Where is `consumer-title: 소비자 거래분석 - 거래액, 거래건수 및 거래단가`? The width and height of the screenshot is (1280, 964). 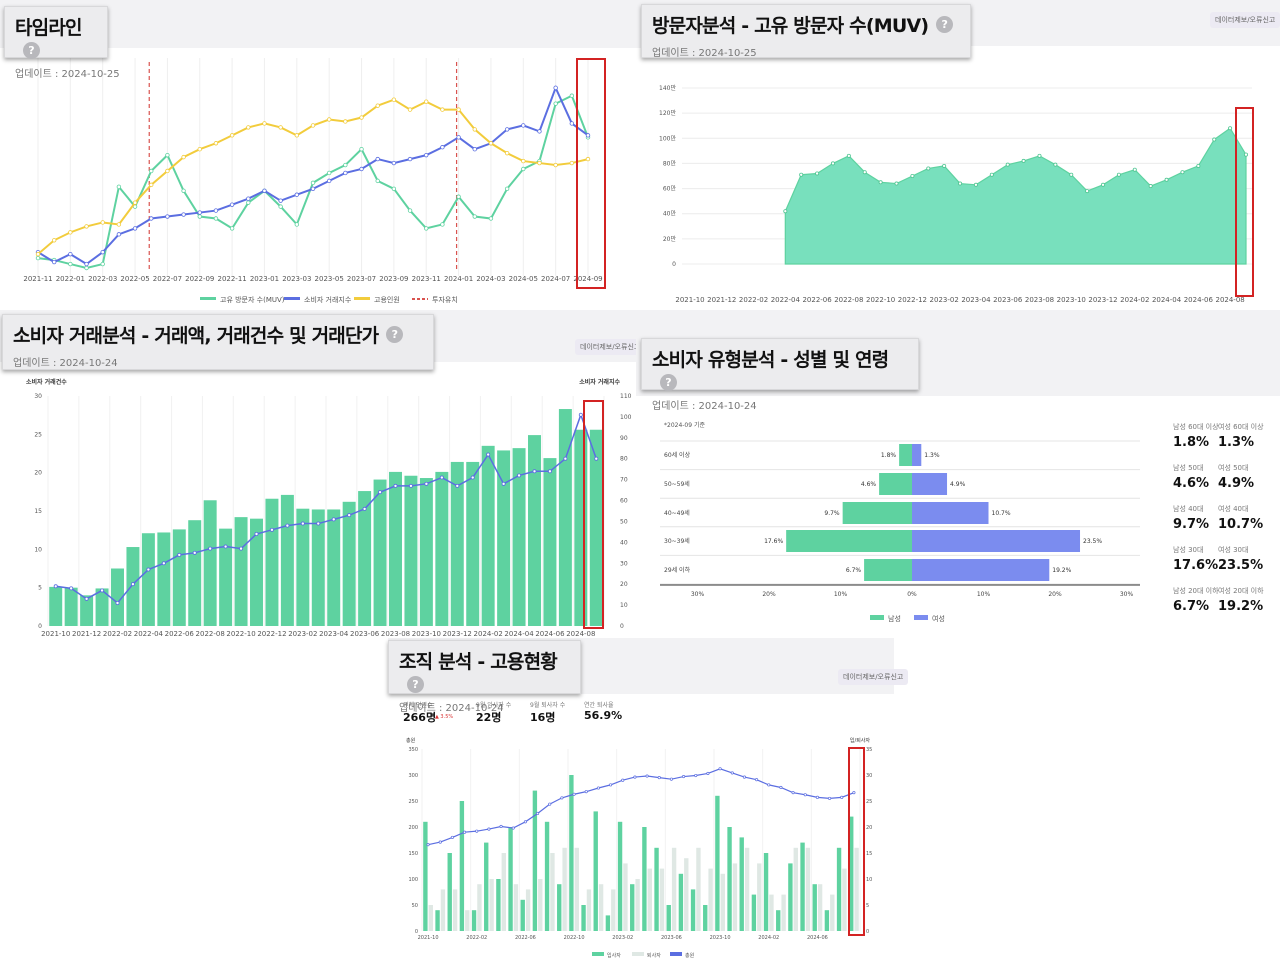
consumer-title: 소비자 거래분석 - 거래액, 거래건수 및 거래단가 is located at coordinates (196, 336).